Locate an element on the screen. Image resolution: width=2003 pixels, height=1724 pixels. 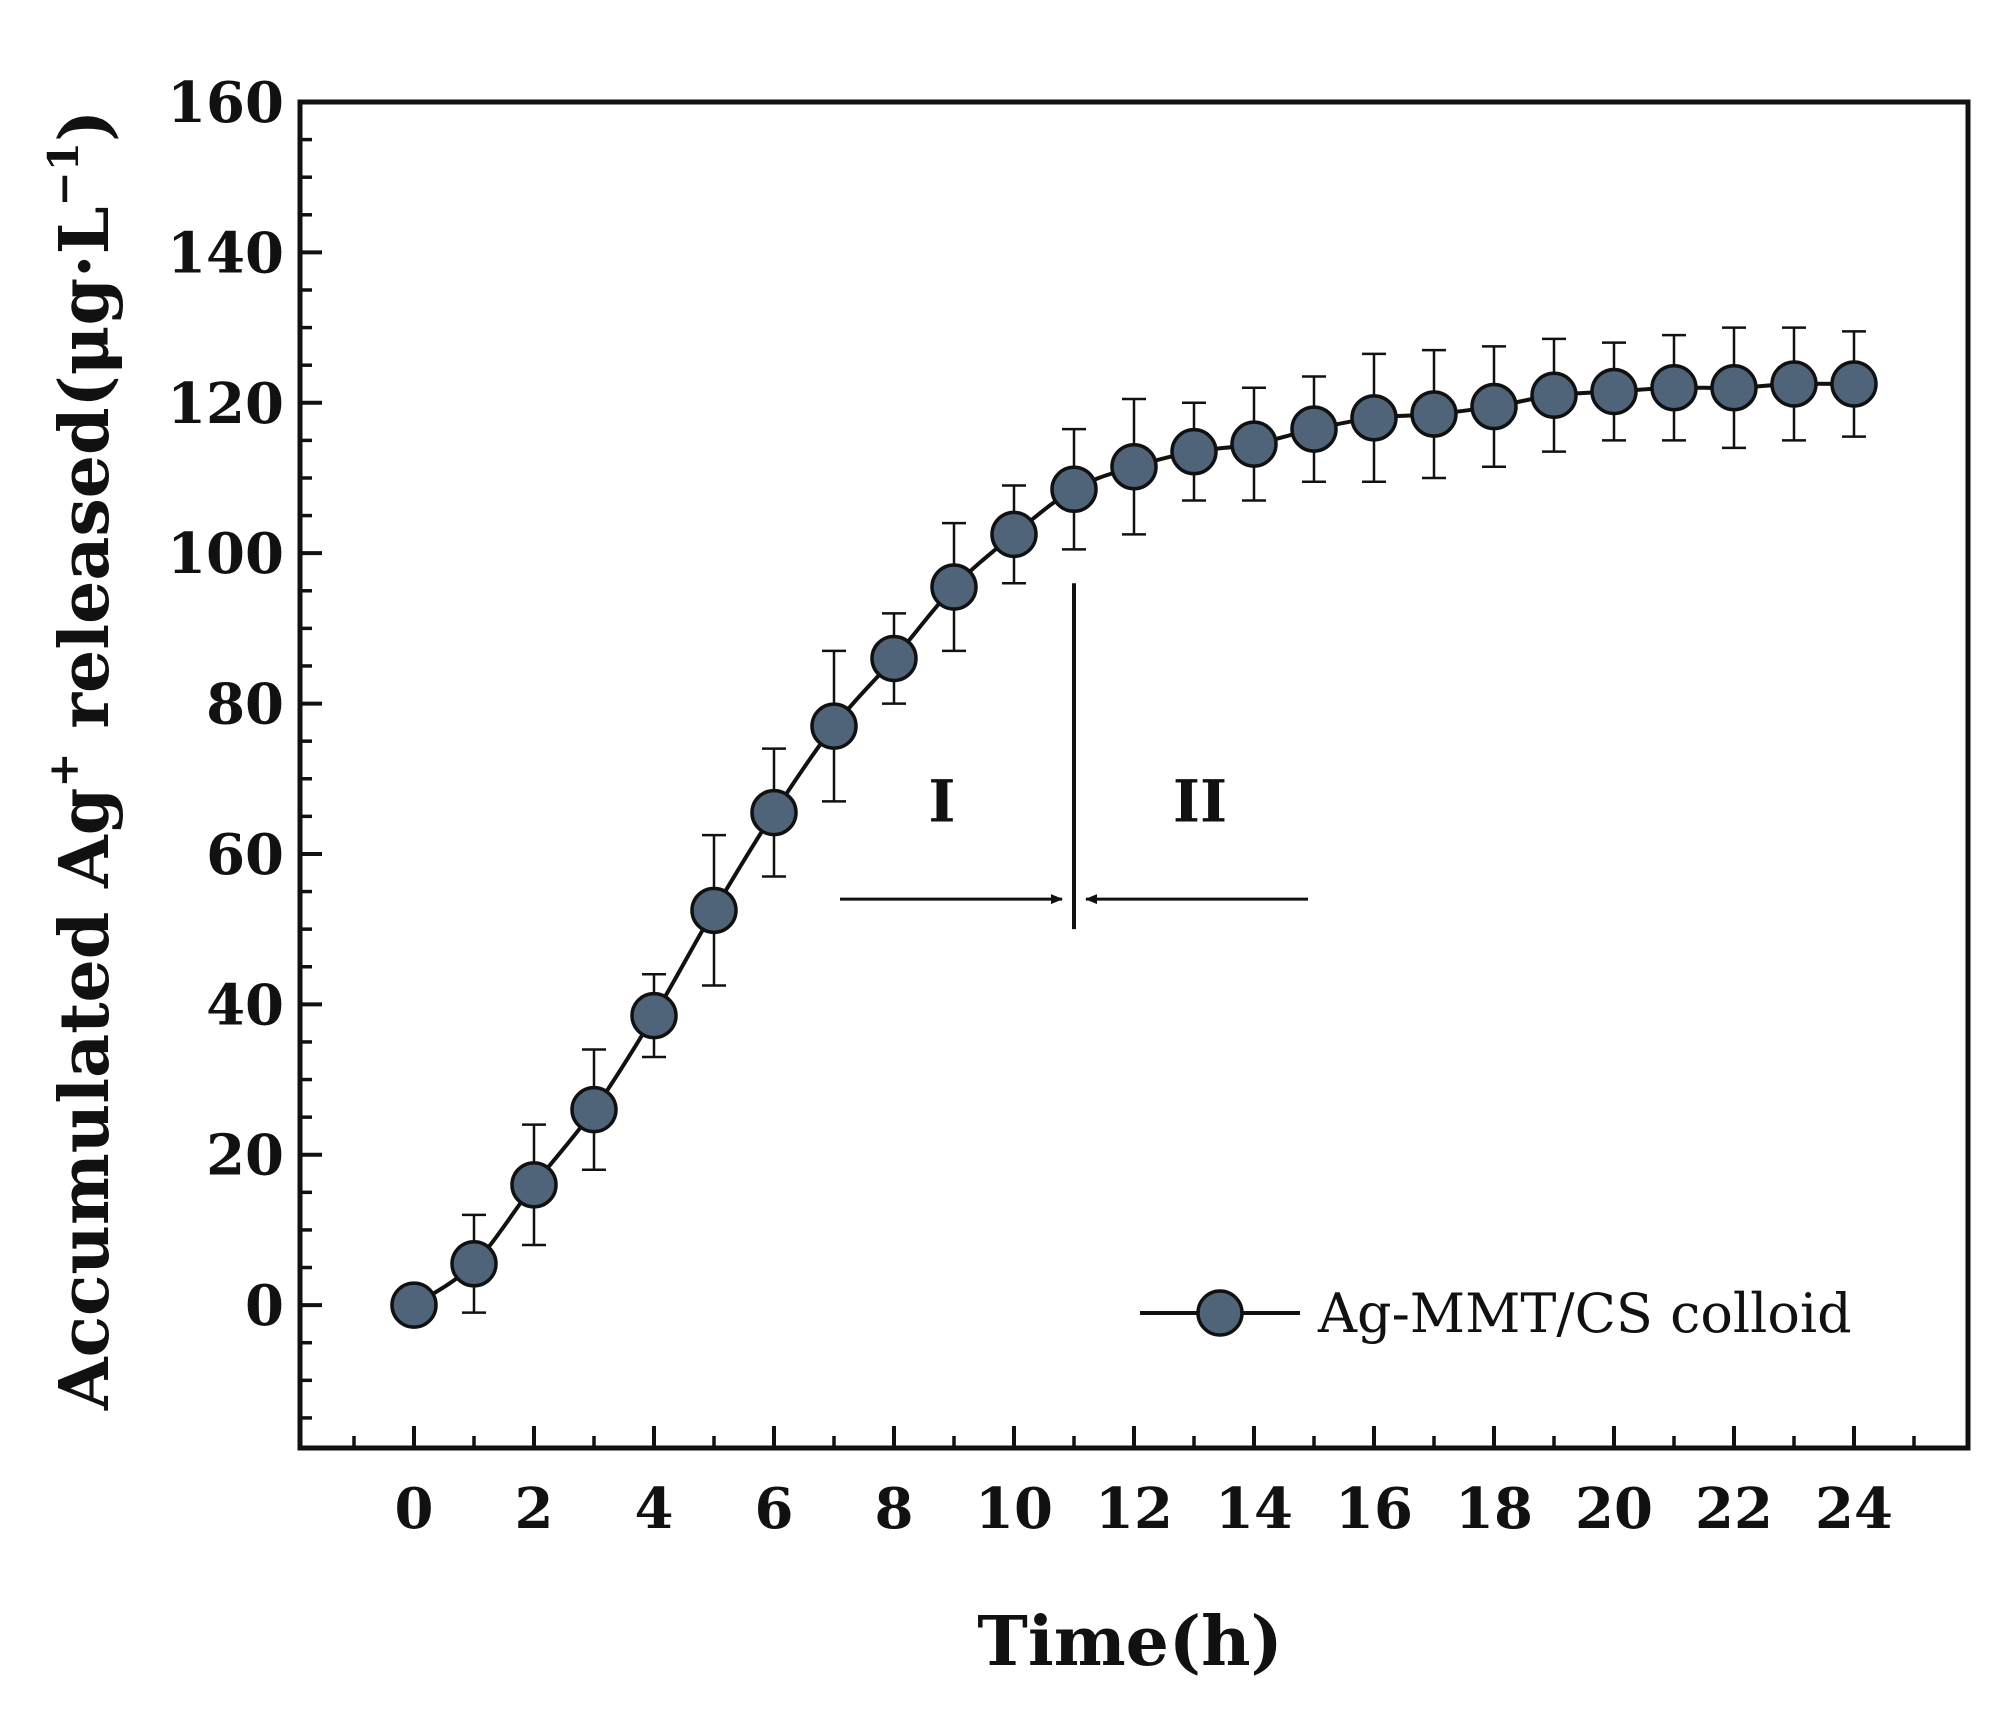
x-tick-label: 24 is located at coordinates (1854, 1509).